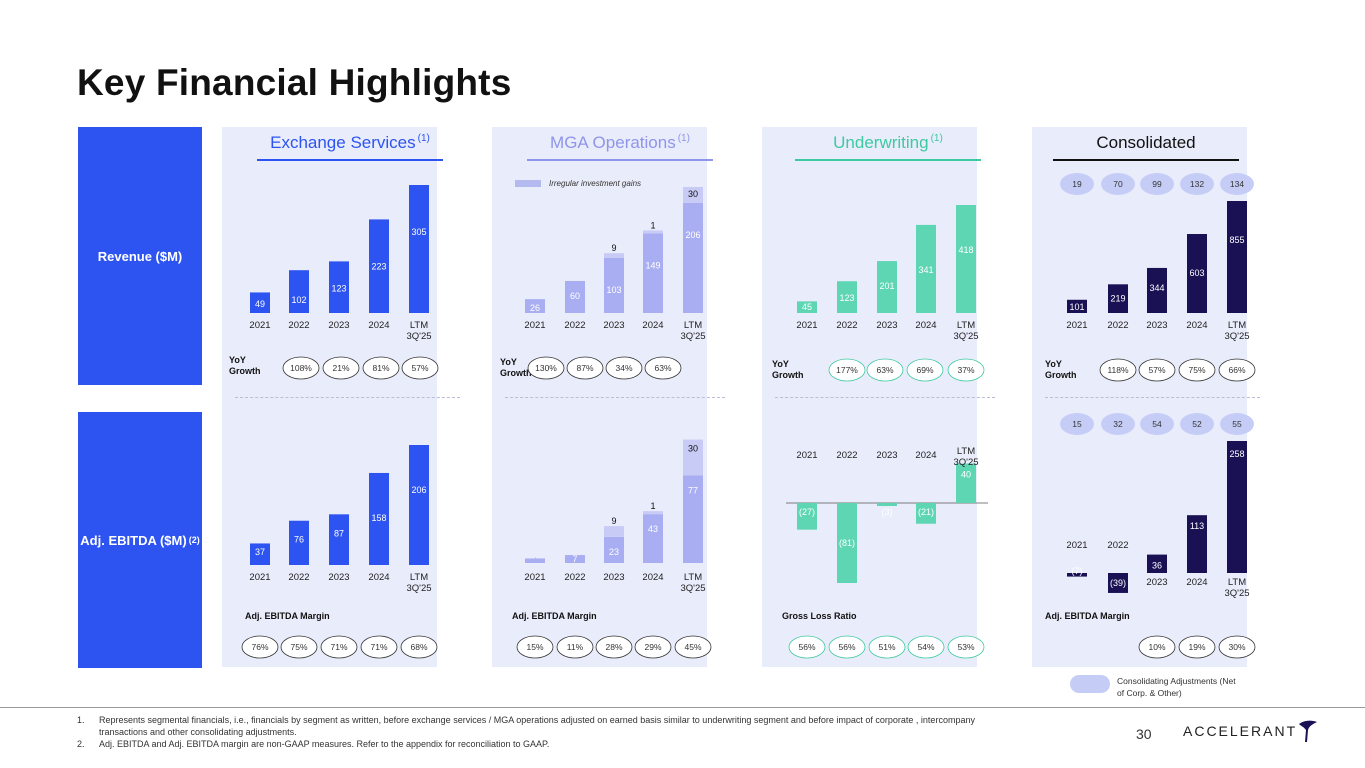  Describe the element at coordinates (613, 290) in the screenshot. I see `mga-revenue-label: 103` at that location.